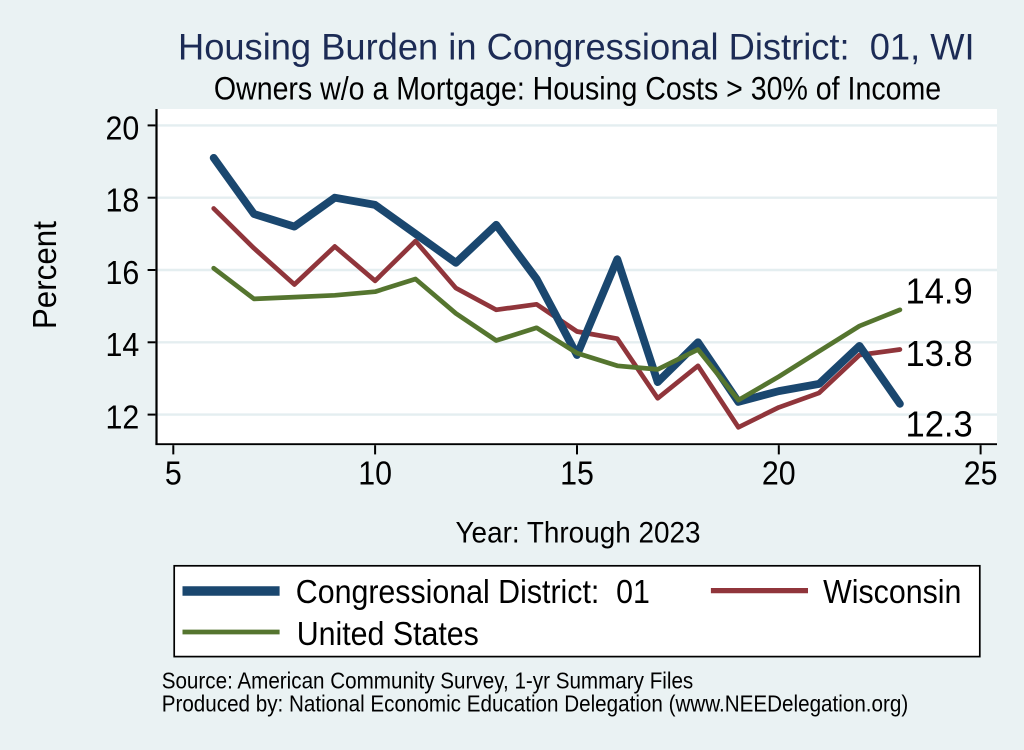 The height and width of the screenshot is (750, 1024). What do you see at coordinates (122, 272) in the screenshot?
I see `svg-text: 16` at bounding box center [122, 272].